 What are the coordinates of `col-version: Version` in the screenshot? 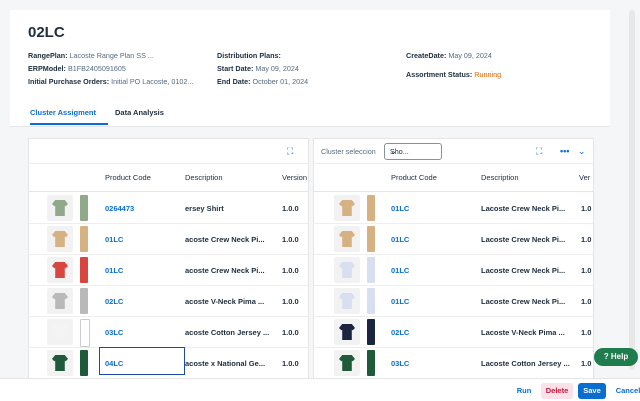 It's located at (295, 177).